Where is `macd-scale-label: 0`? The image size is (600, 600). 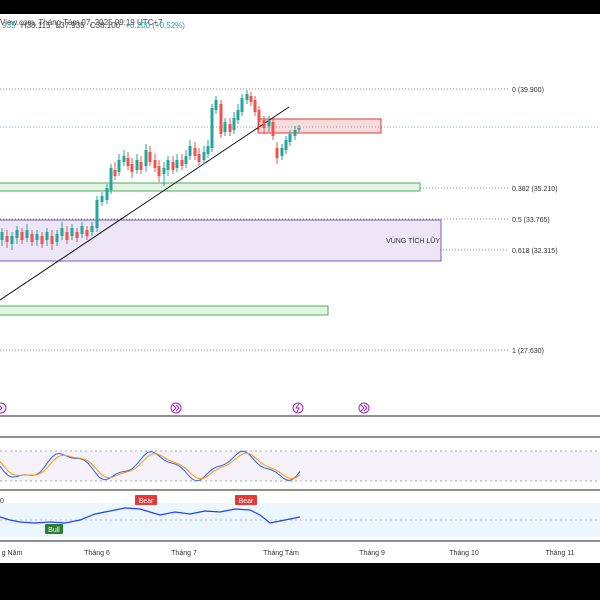
macd-scale-label: 0 is located at coordinates (2, 501).